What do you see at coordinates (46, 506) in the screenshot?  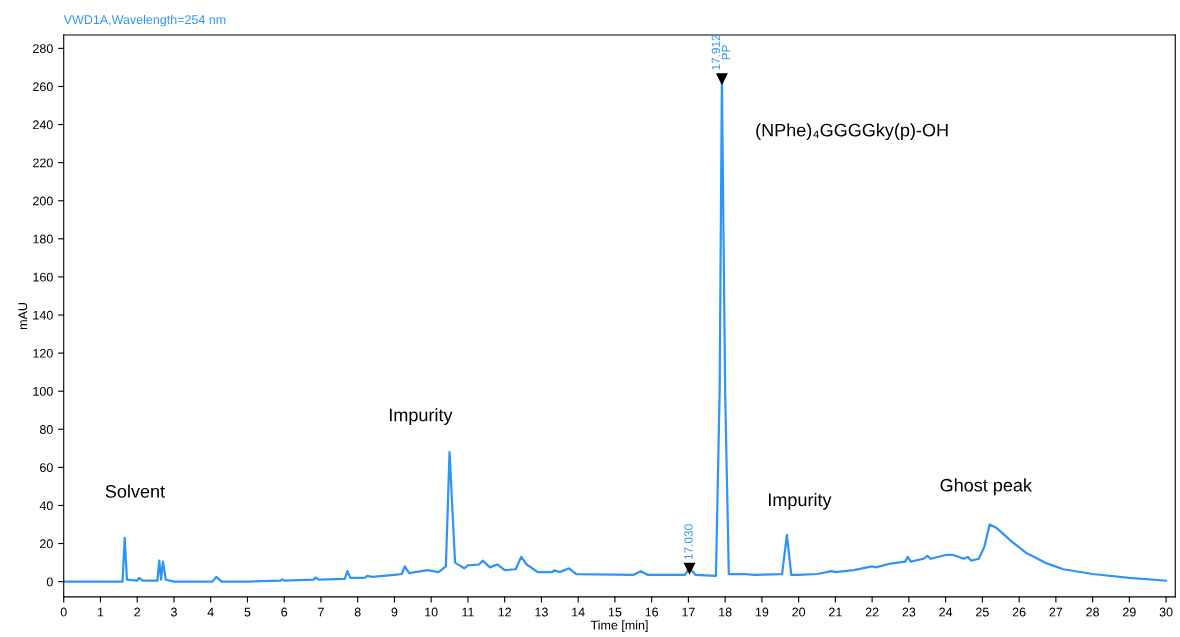 I see `y-tick-label: 40` at bounding box center [46, 506].